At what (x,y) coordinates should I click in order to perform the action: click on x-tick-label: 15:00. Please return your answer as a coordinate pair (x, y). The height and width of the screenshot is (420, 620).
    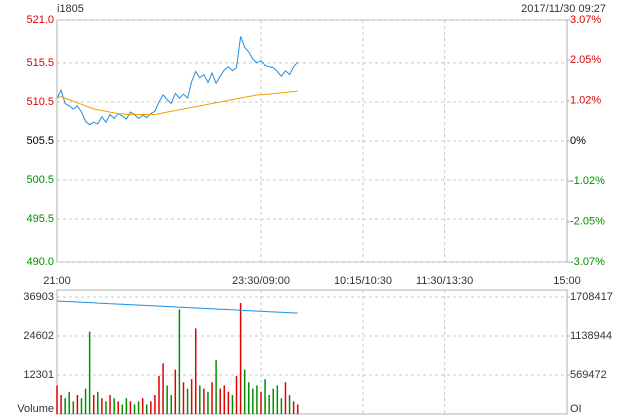
    Looking at the image, I should click on (567, 281).